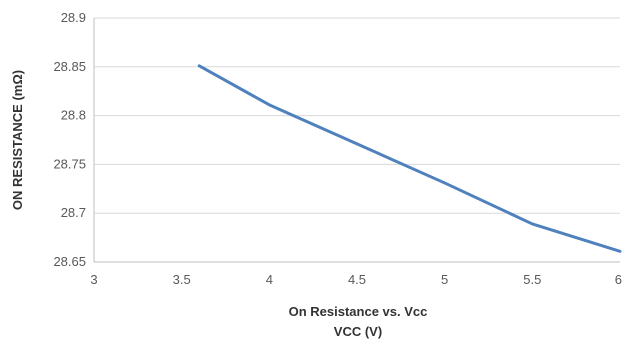 The height and width of the screenshot is (345, 624). I want to click on y-tick-label: 28.9, so click(73, 17).